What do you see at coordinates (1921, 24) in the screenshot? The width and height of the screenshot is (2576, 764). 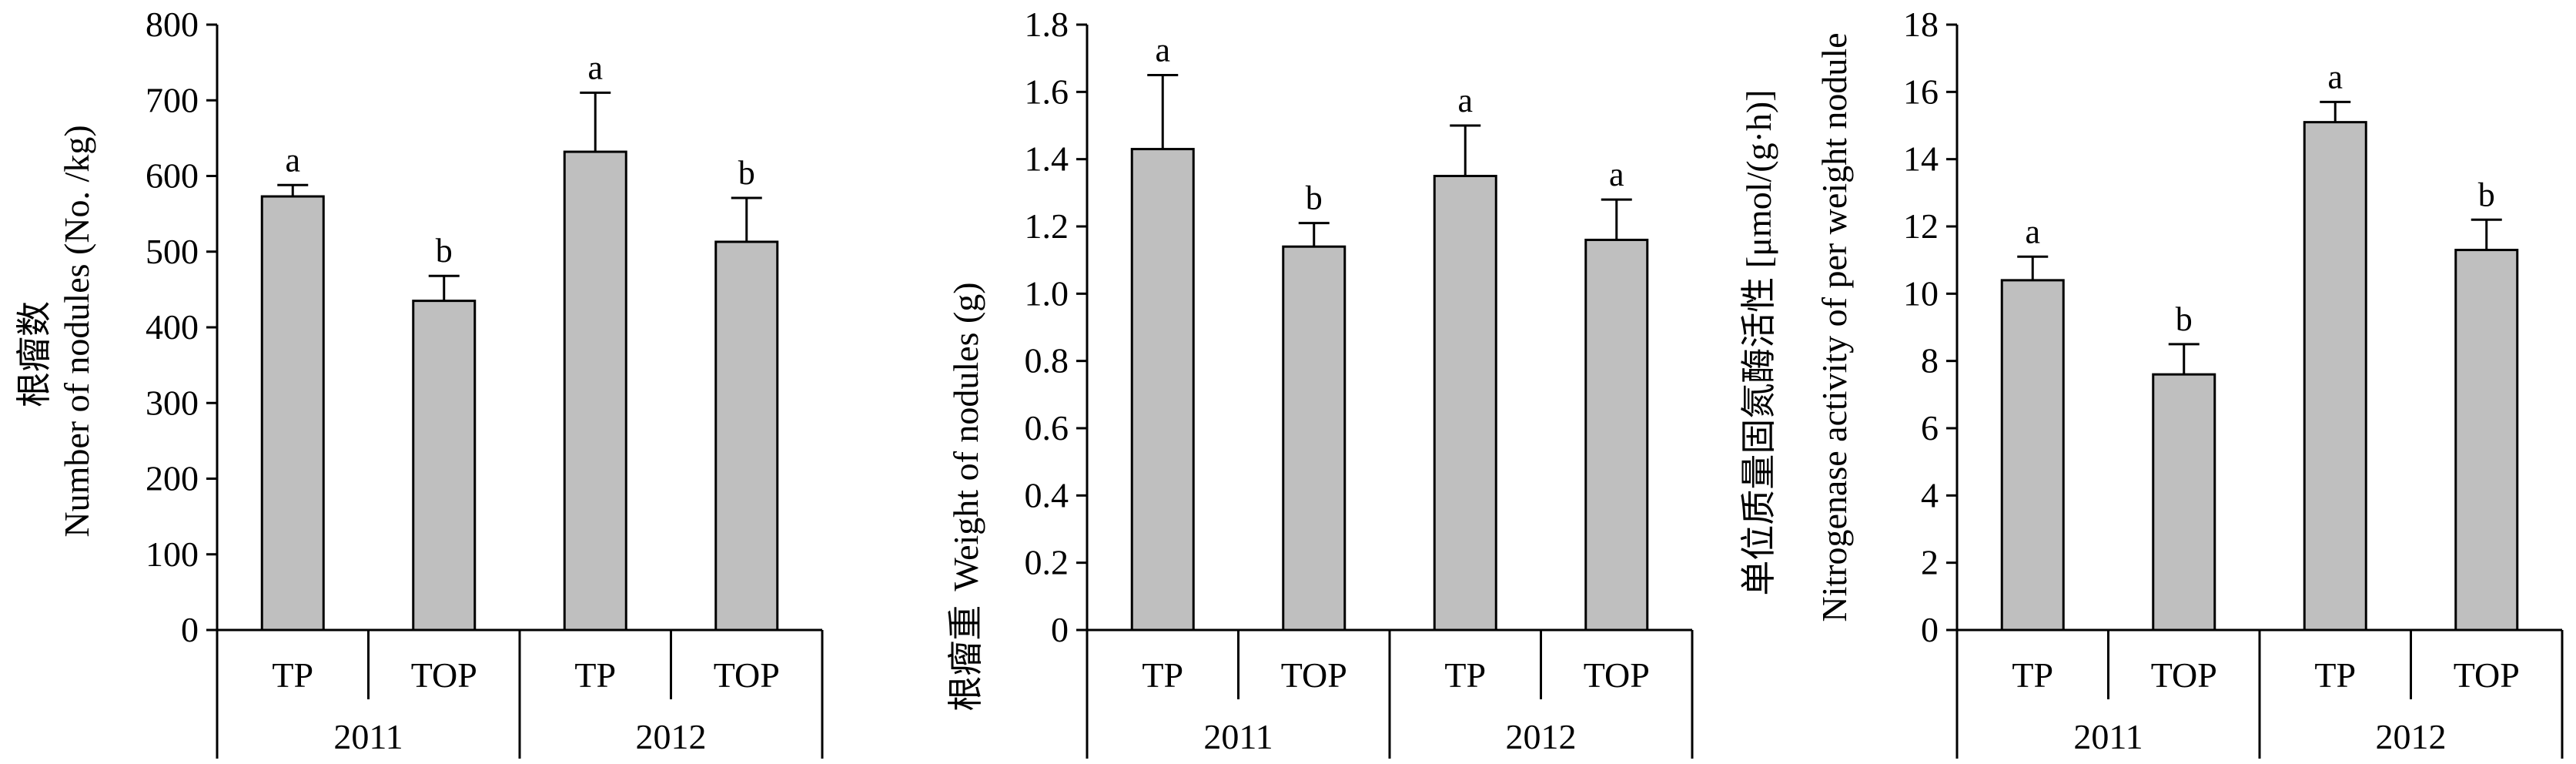 I see `y-tick-label: 18` at bounding box center [1921, 24].